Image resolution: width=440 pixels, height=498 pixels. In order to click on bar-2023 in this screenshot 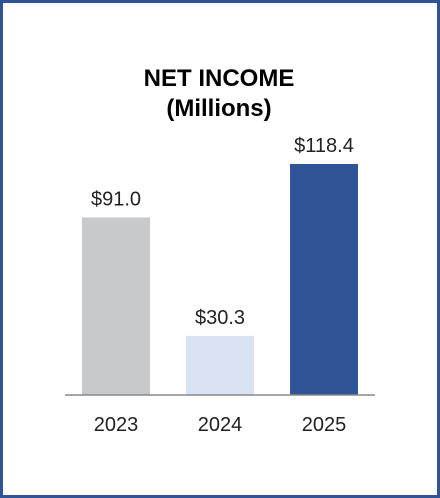, I will do `click(116, 306)`.